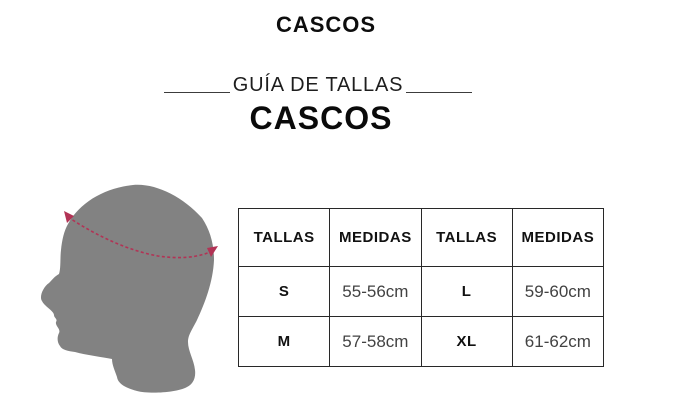 This screenshot has height=403, width=693. I want to click on page-title: CASCOS, so click(326, 24).